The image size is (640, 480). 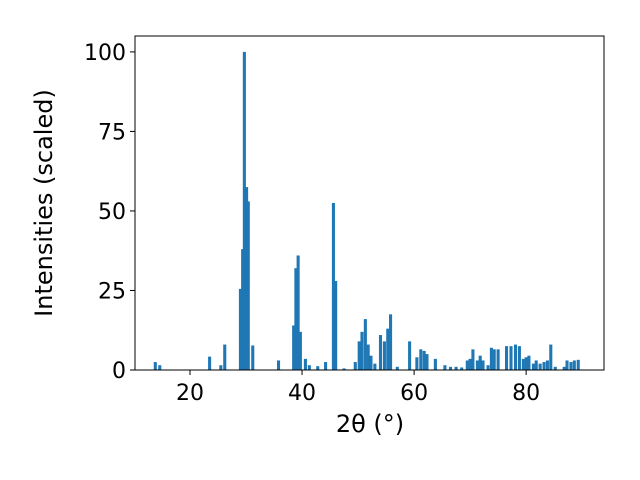 What do you see at coordinates (112, 132) in the screenshot?
I see `y-tick-label: 75` at bounding box center [112, 132].